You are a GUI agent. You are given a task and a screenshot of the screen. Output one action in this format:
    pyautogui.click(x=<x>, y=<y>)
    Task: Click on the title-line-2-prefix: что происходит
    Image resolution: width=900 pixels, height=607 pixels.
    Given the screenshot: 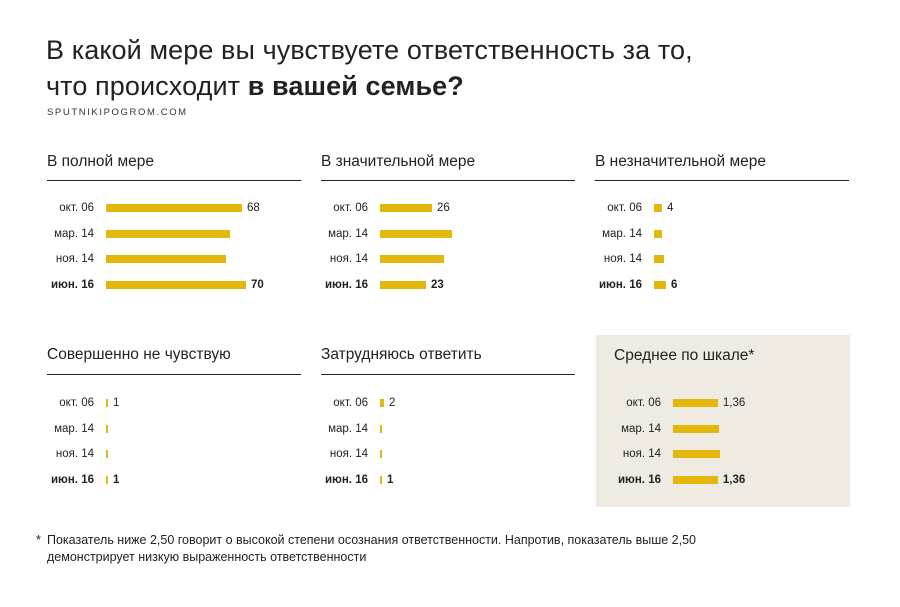 What is the action you would take?
    pyautogui.click(x=147, y=86)
    